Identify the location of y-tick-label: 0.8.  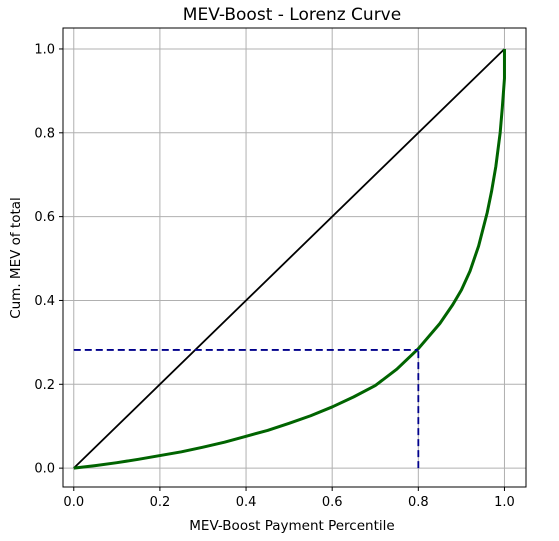
(44, 133).